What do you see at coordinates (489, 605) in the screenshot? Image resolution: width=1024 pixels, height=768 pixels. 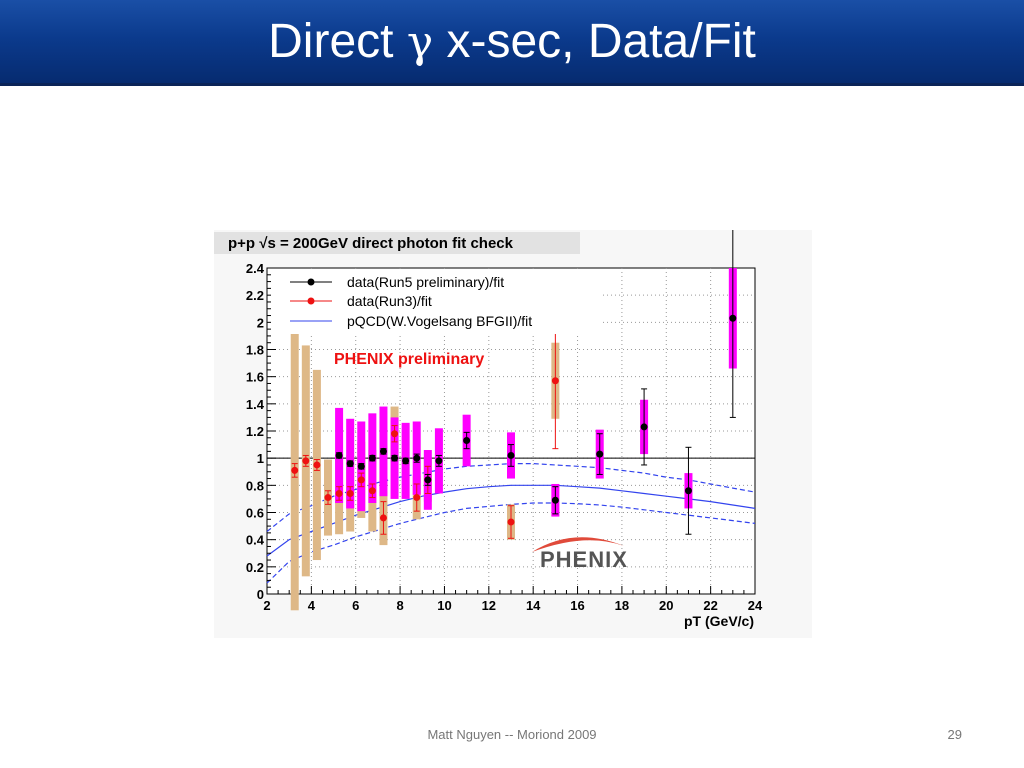 I see `x-tick-label: 12` at bounding box center [489, 605].